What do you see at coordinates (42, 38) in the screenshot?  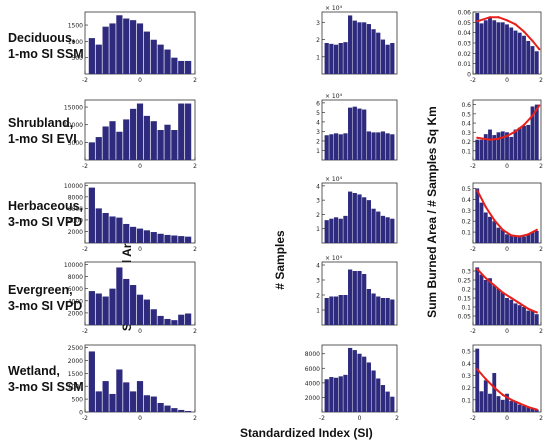 I see `row-label-line1: Deciduous,` at bounding box center [42, 38].